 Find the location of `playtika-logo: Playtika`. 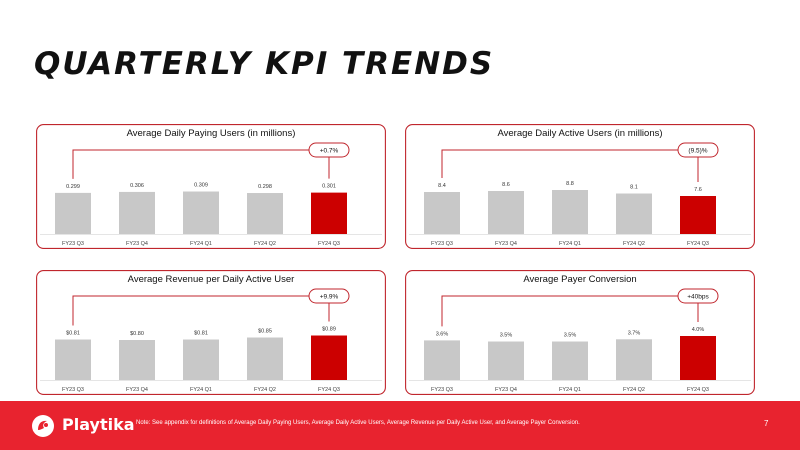

playtika-logo: Playtika is located at coordinates (85, 426).